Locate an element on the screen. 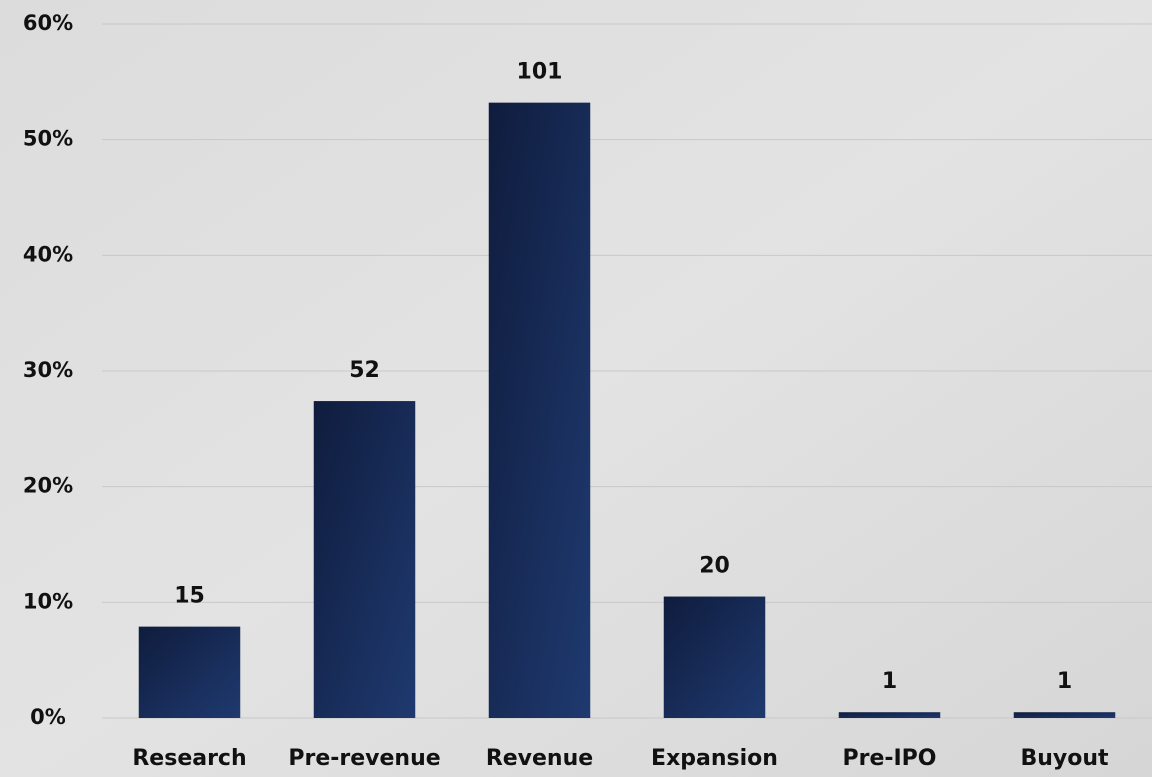 The height and width of the screenshot is (777, 1152). data-label: 20 is located at coordinates (714, 566).